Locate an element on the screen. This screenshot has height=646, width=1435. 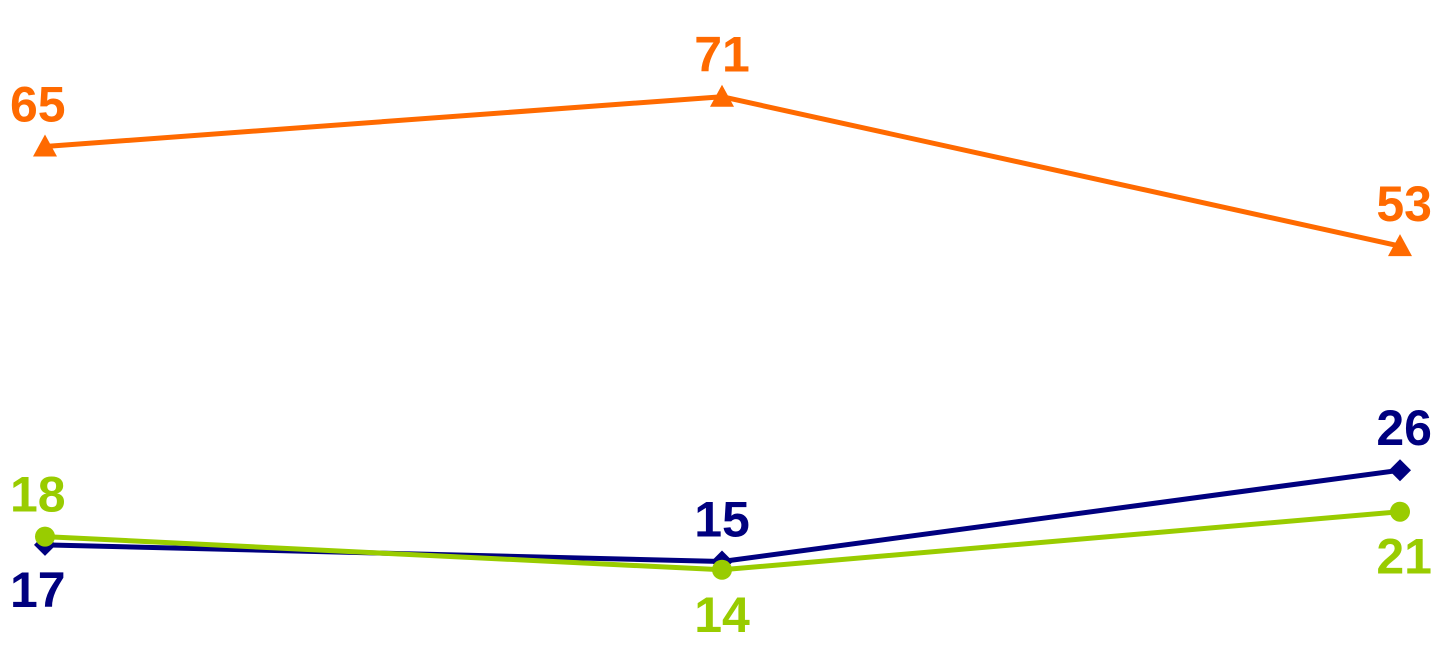
series-0-data-label-2: 53 is located at coordinates (1404, 204).